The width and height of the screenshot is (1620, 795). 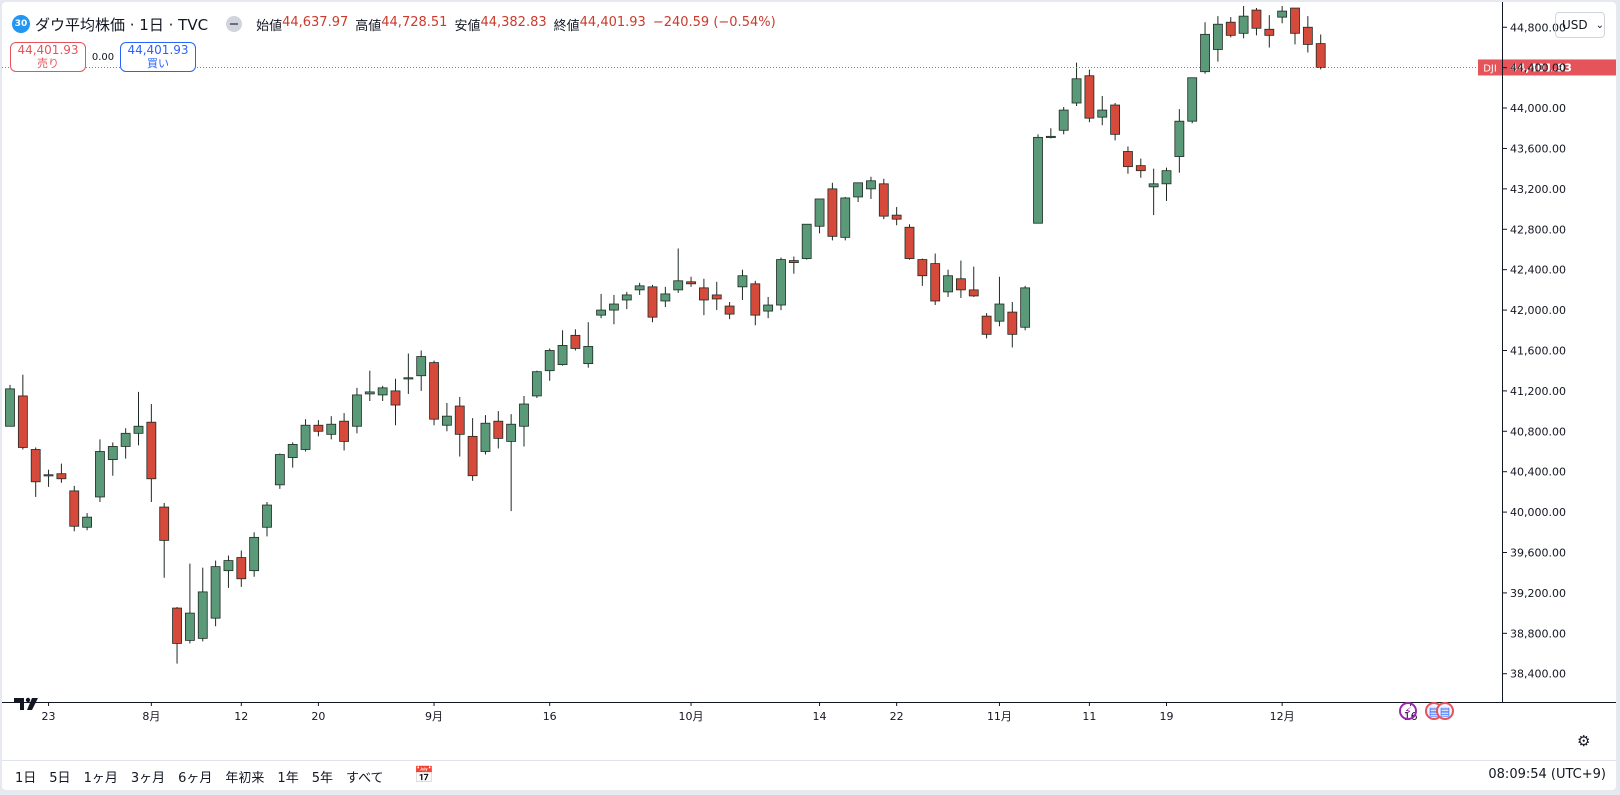 I want to click on period-all: すべて, so click(x=364, y=778).